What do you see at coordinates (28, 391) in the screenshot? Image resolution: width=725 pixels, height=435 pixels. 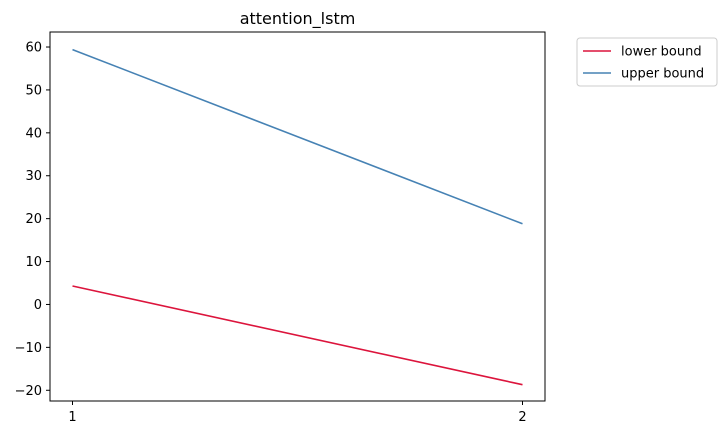 I see `y-tick-label: −20` at bounding box center [28, 391].